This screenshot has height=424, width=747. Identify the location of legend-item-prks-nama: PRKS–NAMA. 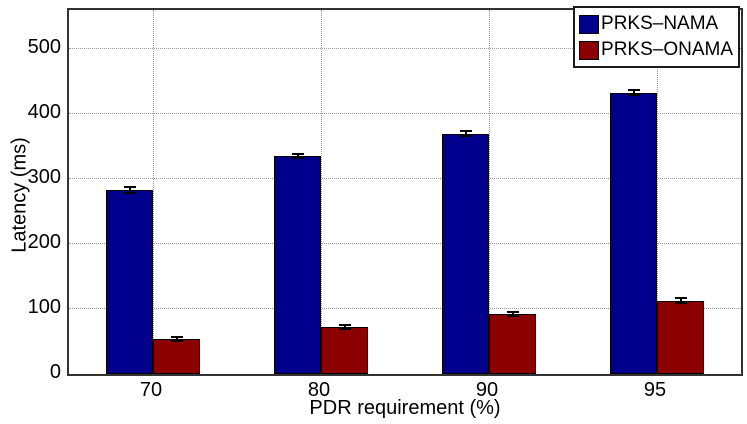
(656, 24).